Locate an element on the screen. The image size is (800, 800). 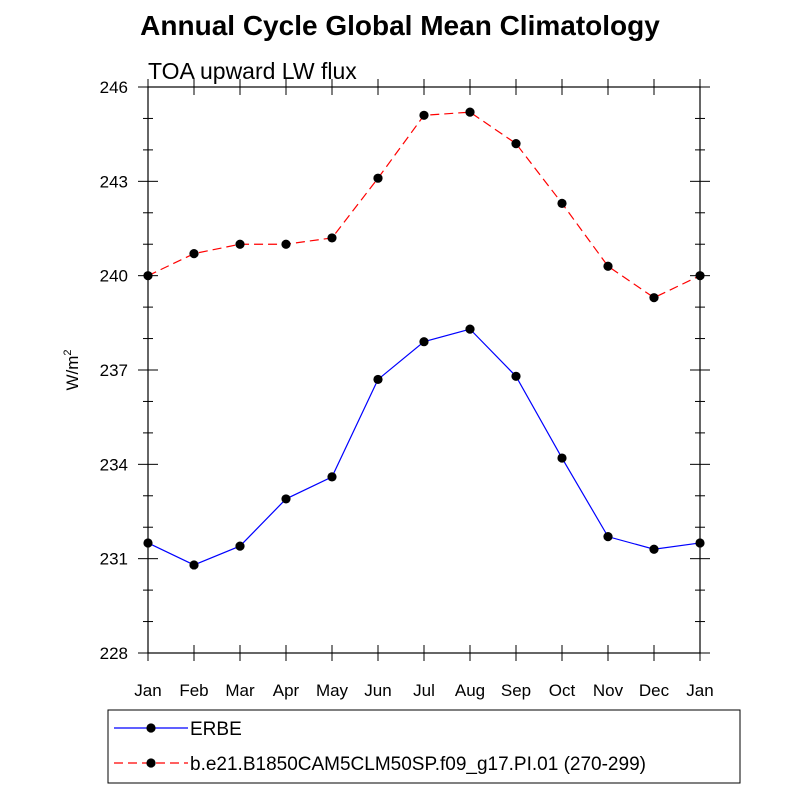
x-tick-label: Aug is located at coordinates (470, 690).